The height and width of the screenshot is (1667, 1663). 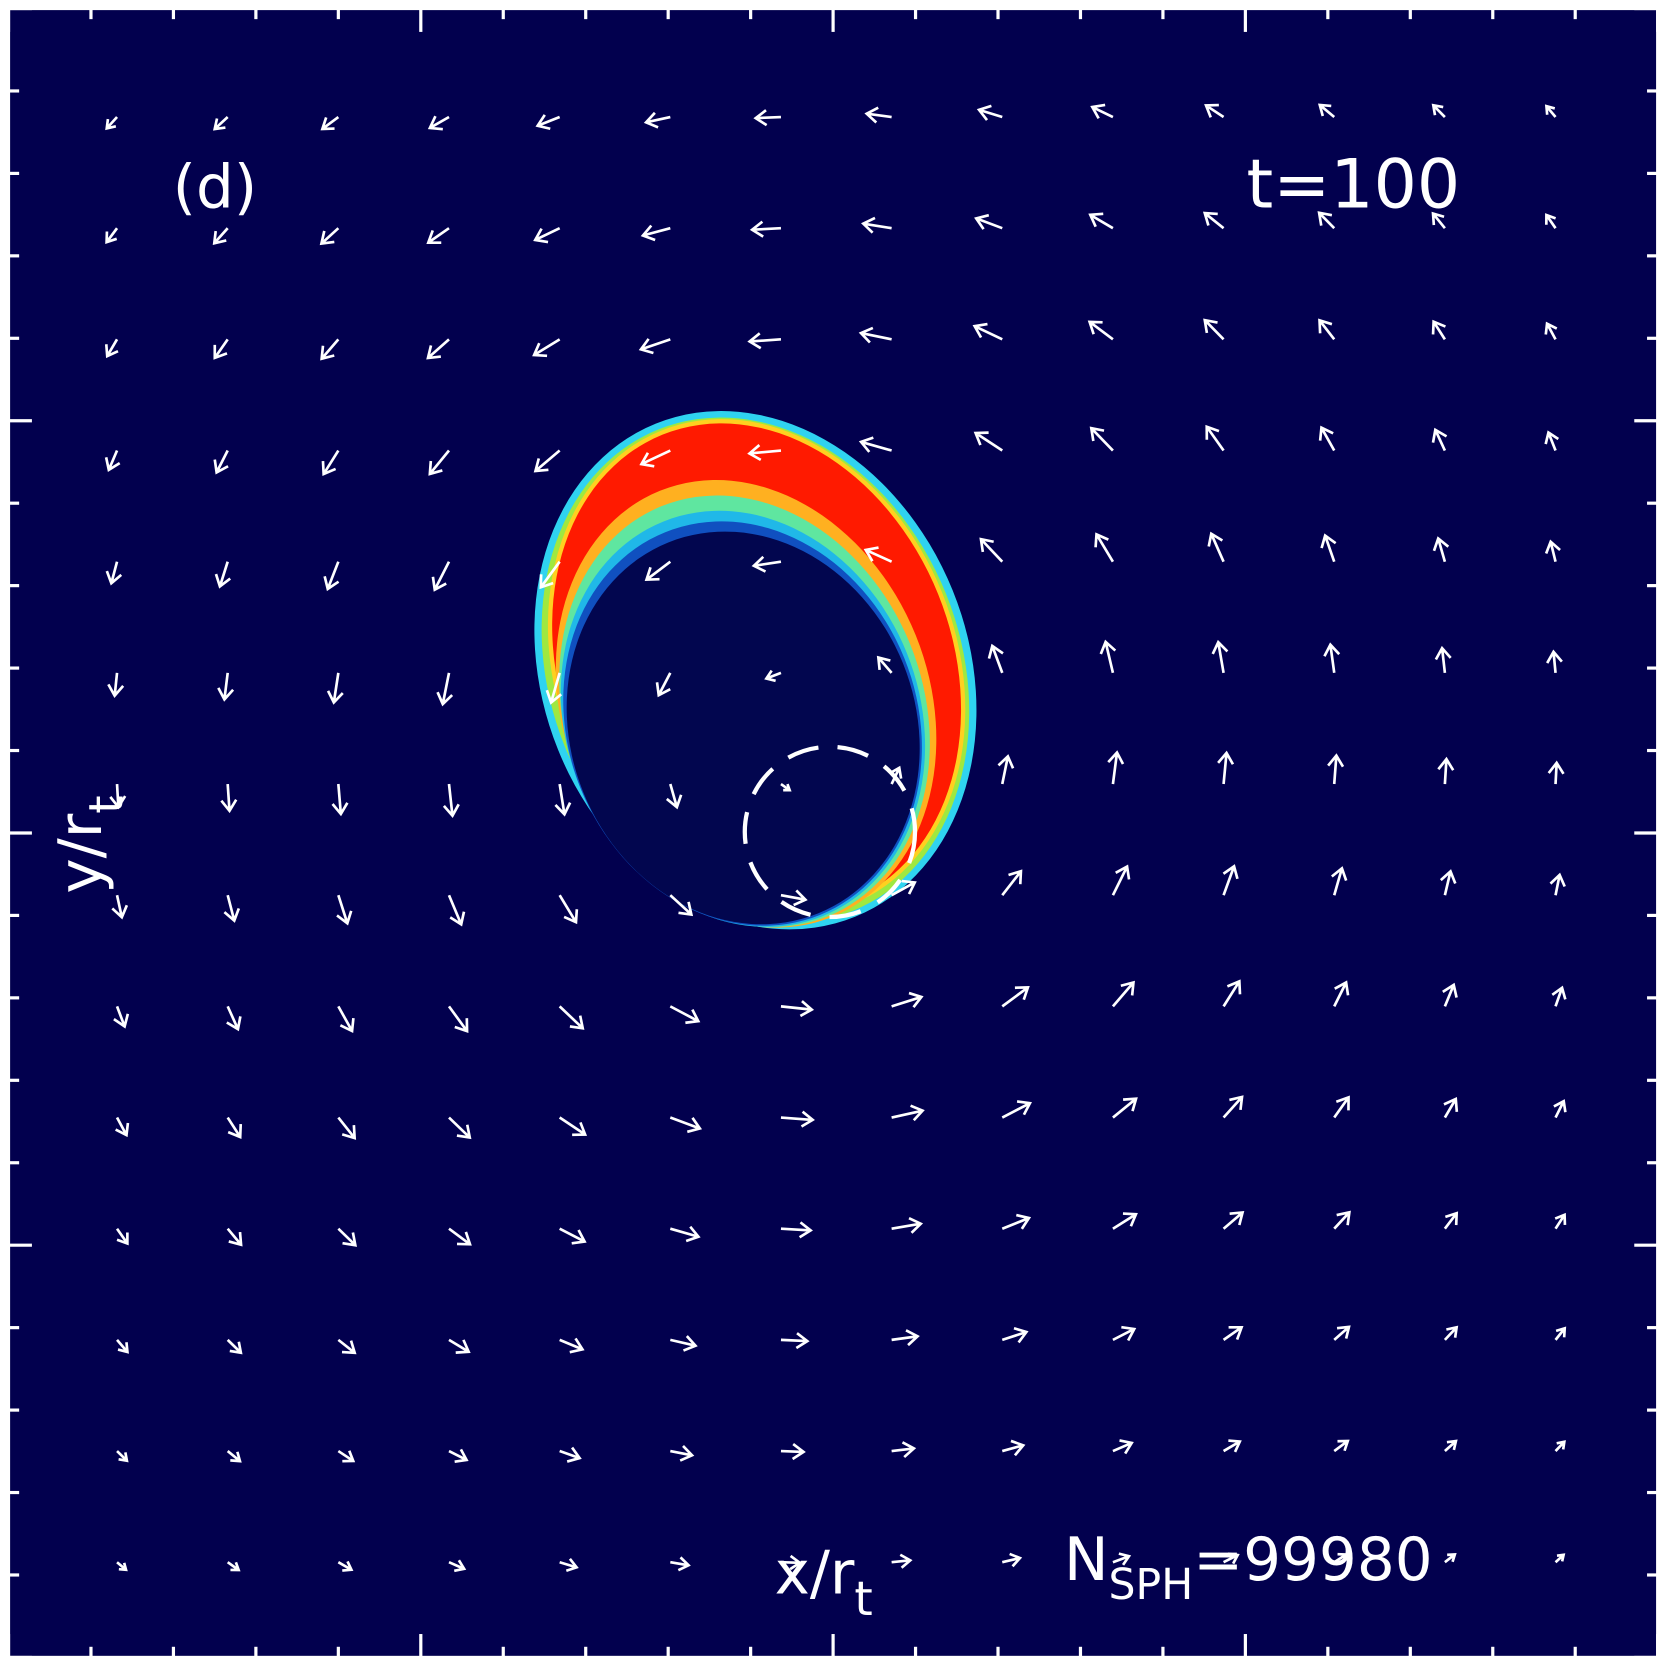 What do you see at coordinates (830, 832) in the screenshot?
I see `dashed-circle` at bounding box center [830, 832].